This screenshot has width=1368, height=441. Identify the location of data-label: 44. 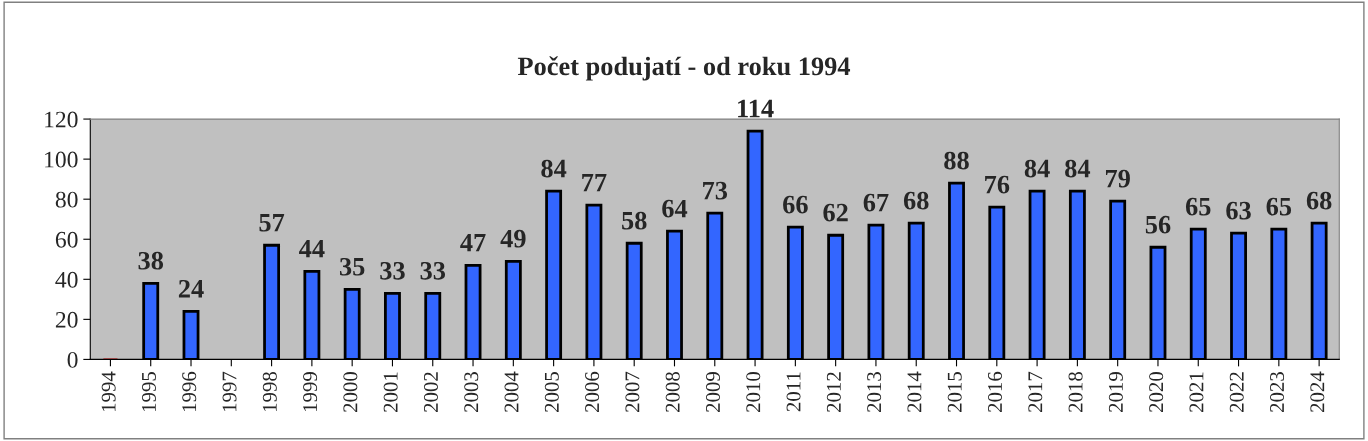
(312, 248).